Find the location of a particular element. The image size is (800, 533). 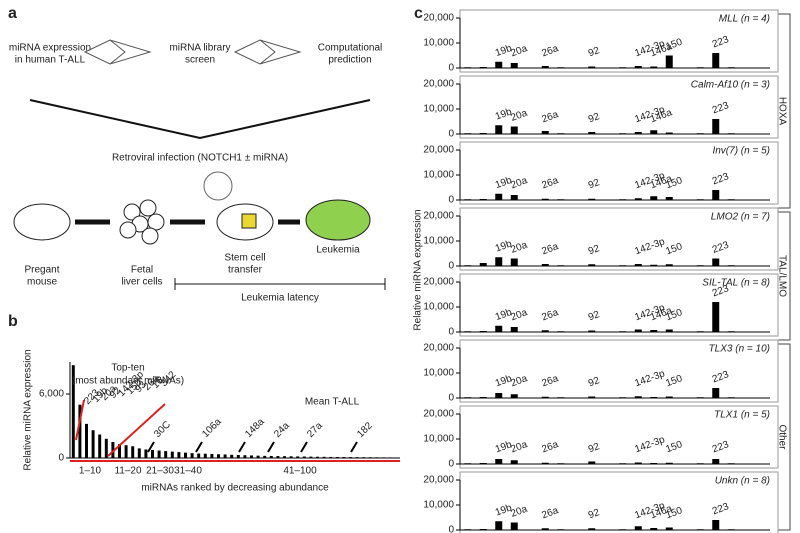

group-label: HOXA is located at coordinates (781, 111).